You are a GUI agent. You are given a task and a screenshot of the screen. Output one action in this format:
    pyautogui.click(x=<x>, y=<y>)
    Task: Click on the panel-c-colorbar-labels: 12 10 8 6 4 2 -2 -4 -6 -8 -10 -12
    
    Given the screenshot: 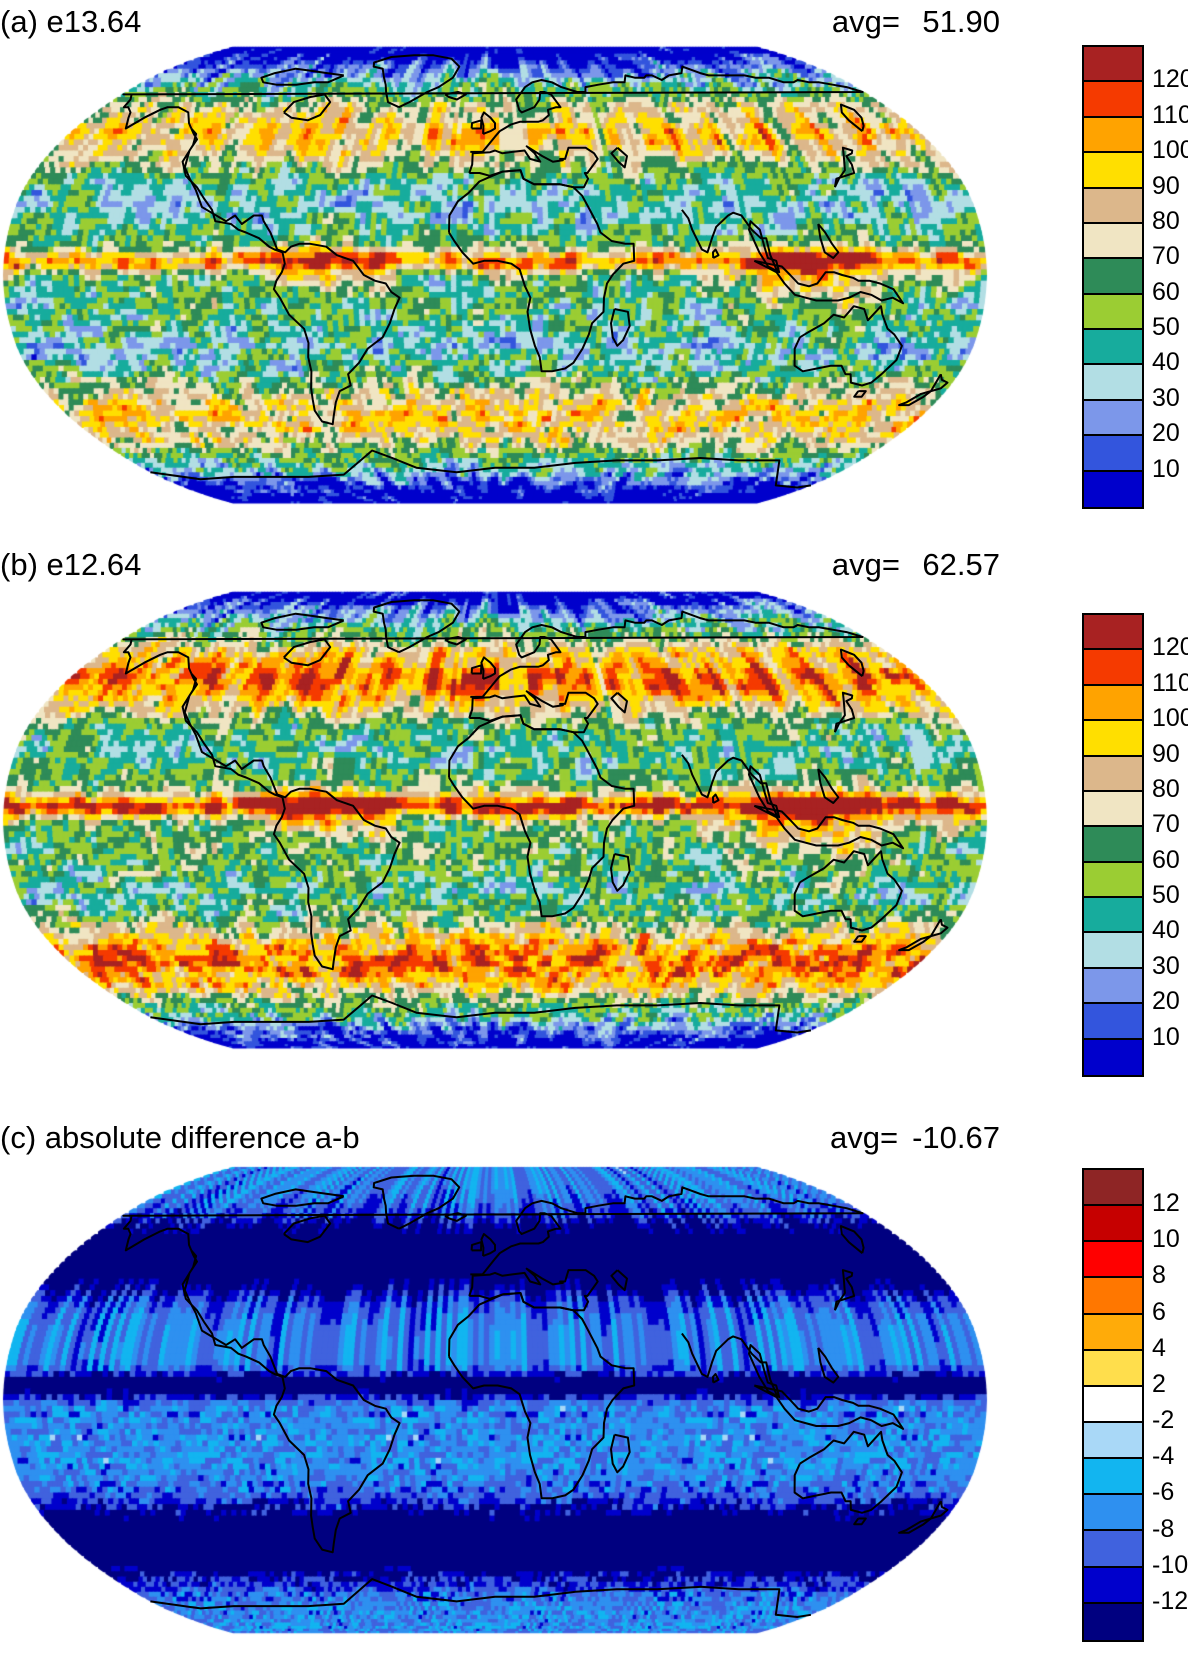 What is the action you would take?
    pyautogui.click(x=1170, y=1403)
    